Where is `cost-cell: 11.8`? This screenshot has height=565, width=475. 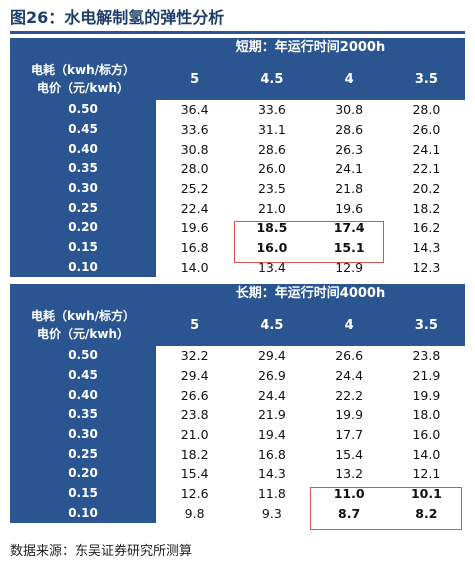 cost-cell: 11.8 is located at coordinates (272, 493).